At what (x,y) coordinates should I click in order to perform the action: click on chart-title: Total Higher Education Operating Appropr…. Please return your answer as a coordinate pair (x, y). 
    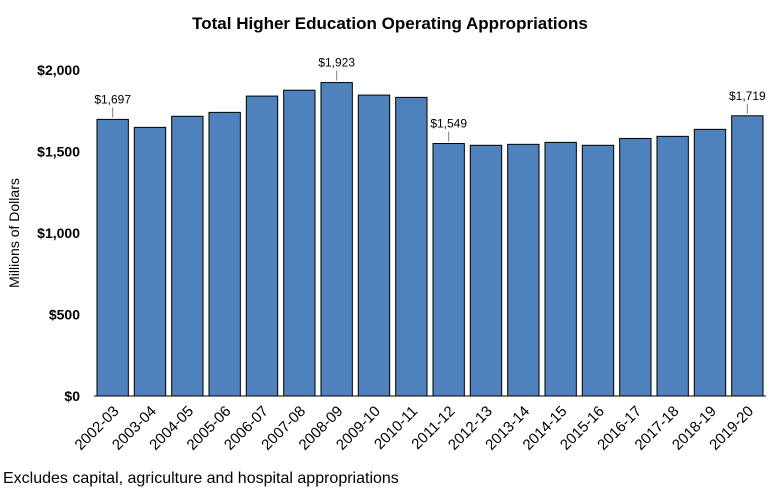
    Looking at the image, I should click on (390, 23).